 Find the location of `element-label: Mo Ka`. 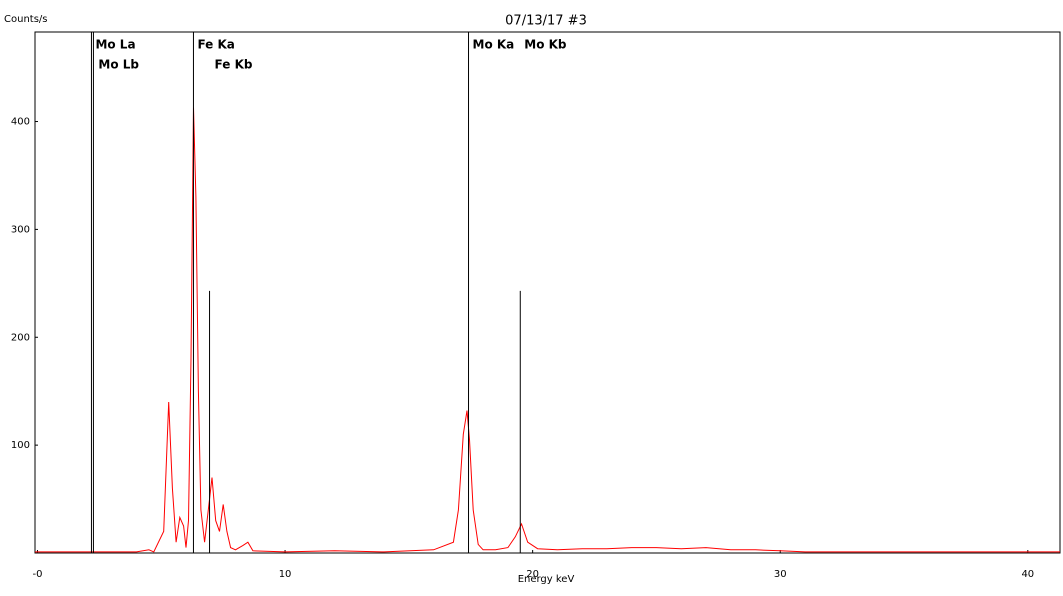

element-label: Mo Ka is located at coordinates (494, 45).